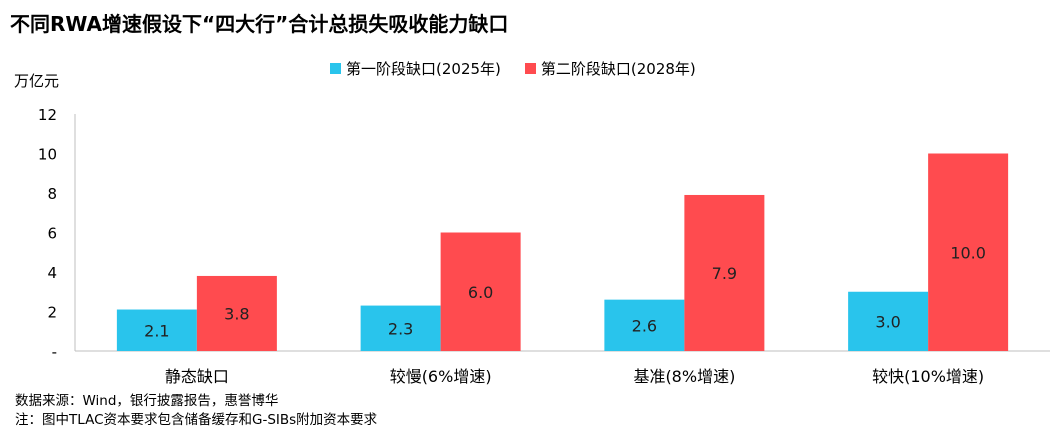 The width and height of the screenshot is (1058, 439). What do you see at coordinates (52, 273) in the screenshot?
I see `y-tick-label: 4` at bounding box center [52, 273].